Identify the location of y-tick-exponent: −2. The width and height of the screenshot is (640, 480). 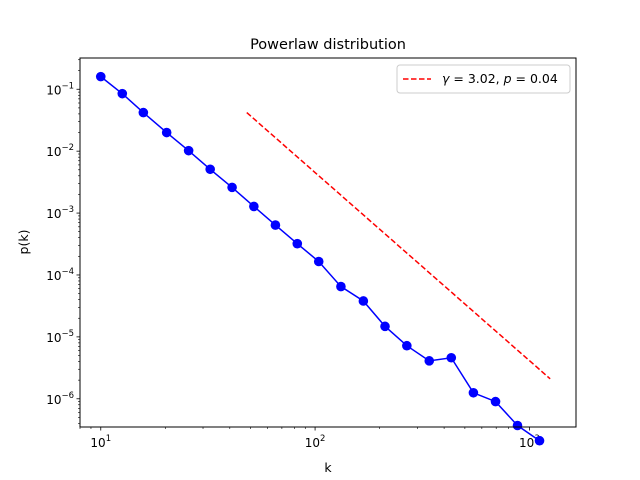
(67, 148).